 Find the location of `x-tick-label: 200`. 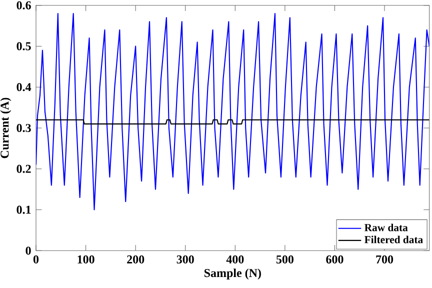

x-tick-label: 200 is located at coordinates (135, 259).